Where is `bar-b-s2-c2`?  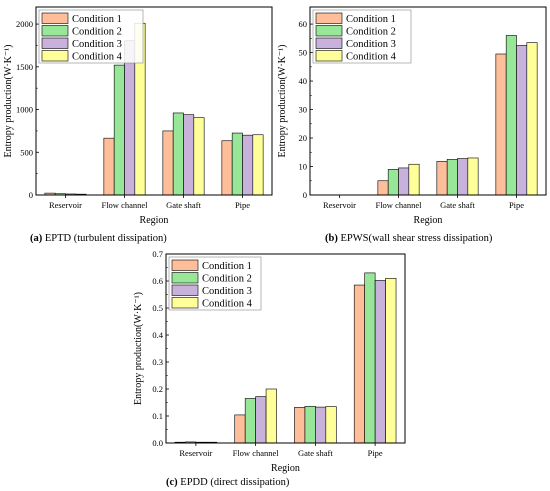 bar-b-s2-c2 is located at coordinates (393, 182).